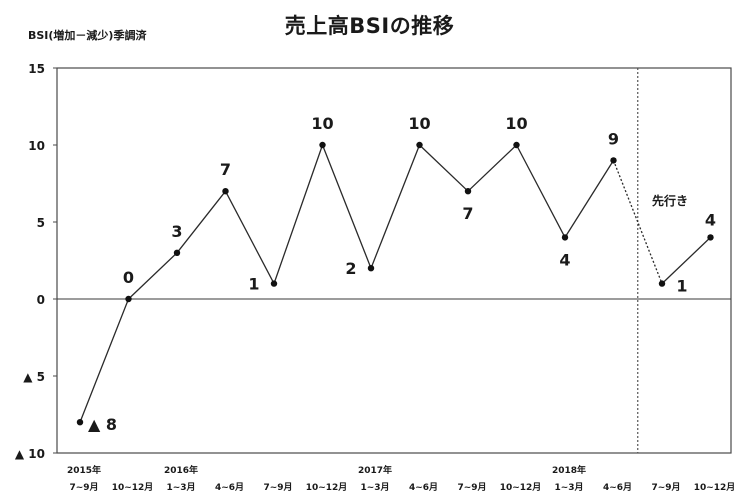 This screenshot has height=493, width=739. Describe the element at coordinates (41, 300) in the screenshot. I see `y-tick-label: 0` at that location.